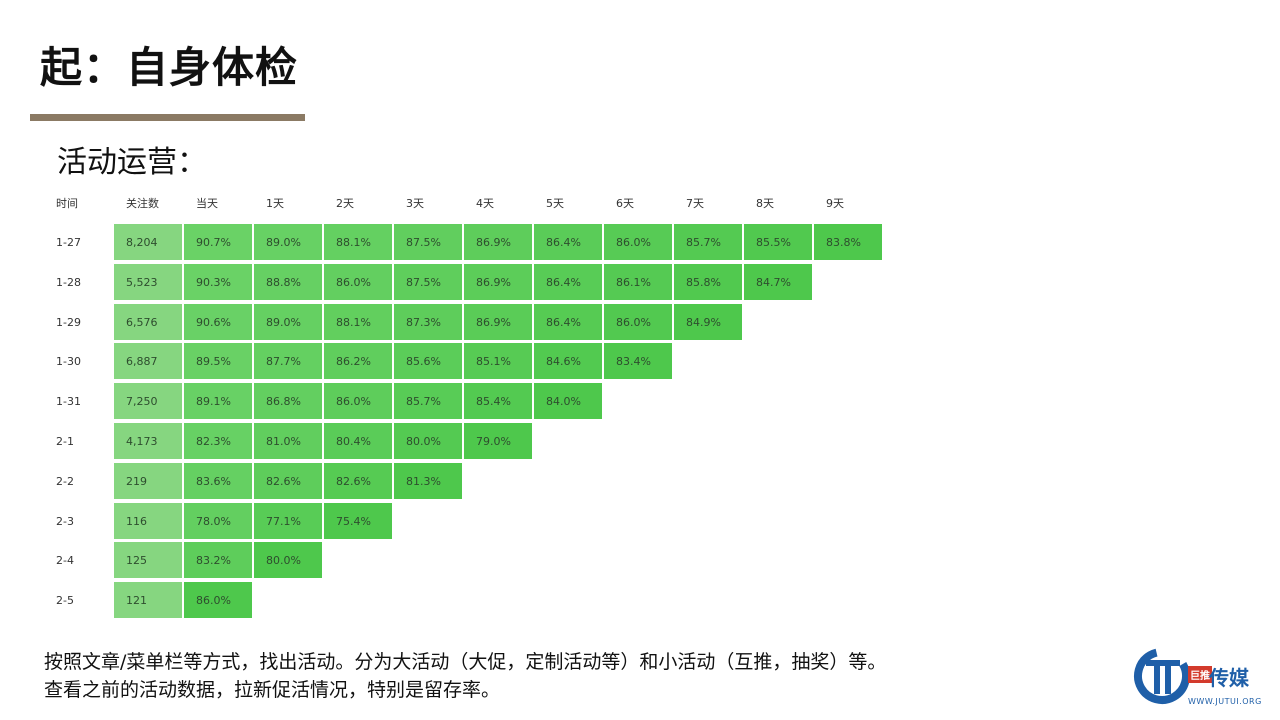 The height and width of the screenshot is (720, 1280). What do you see at coordinates (765, 203) in the screenshot?
I see `header-cell: 8天` at bounding box center [765, 203].